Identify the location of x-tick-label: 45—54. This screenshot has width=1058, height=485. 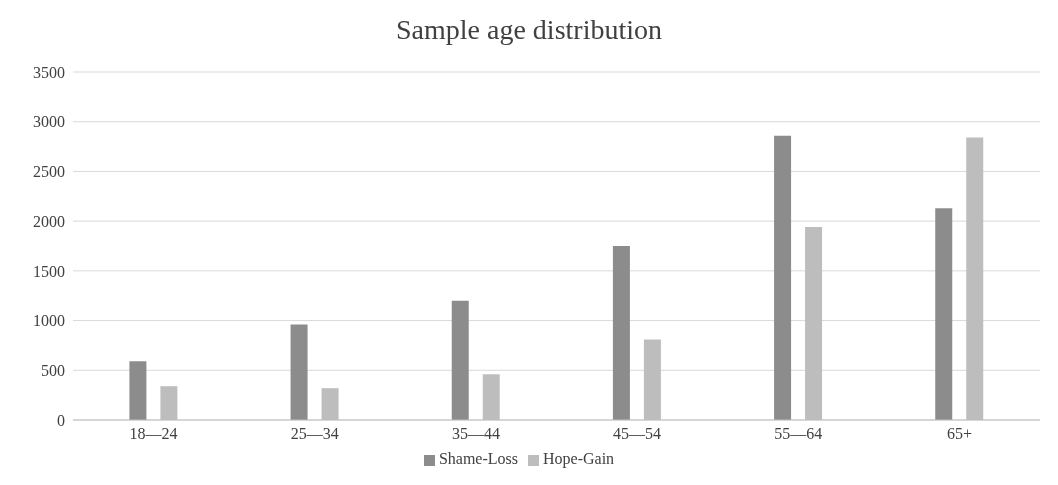
(637, 434).